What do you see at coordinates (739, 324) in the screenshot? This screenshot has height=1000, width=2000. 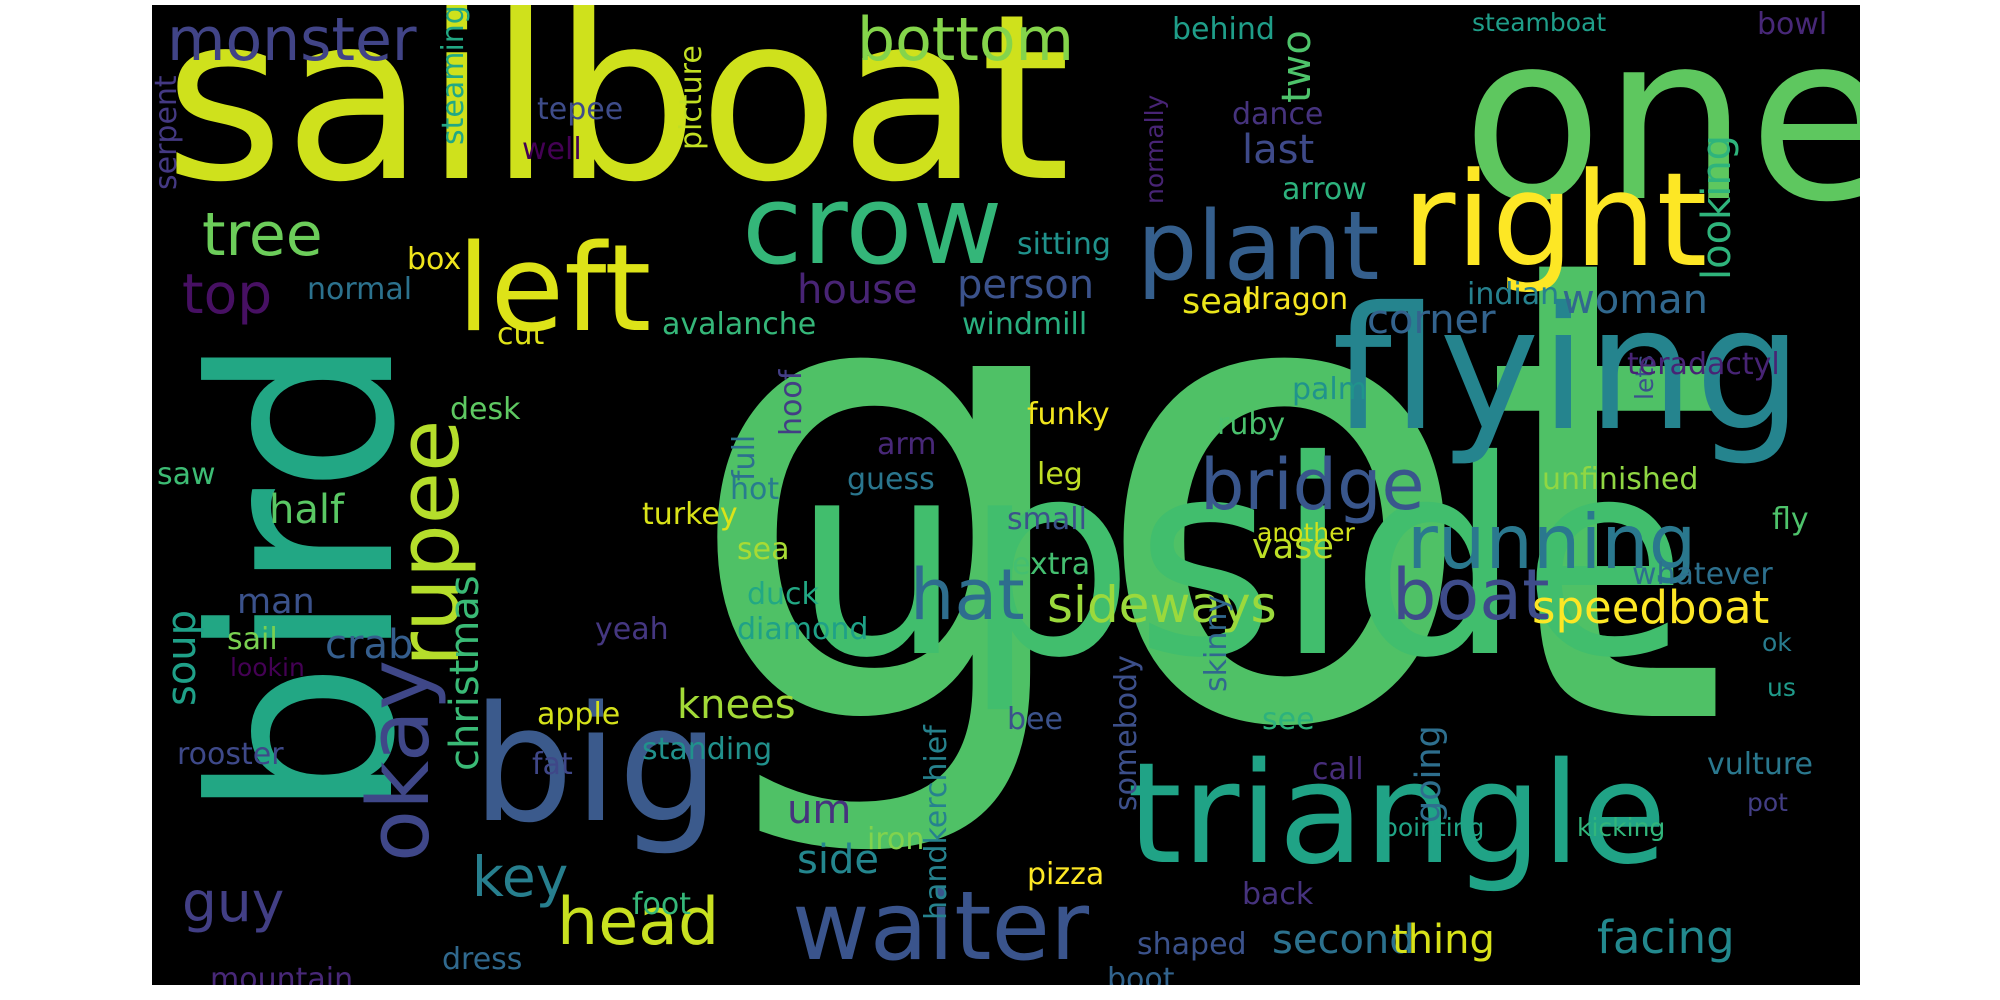 I see `word-avalanche: avalanche` at bounding box center [739, 324].